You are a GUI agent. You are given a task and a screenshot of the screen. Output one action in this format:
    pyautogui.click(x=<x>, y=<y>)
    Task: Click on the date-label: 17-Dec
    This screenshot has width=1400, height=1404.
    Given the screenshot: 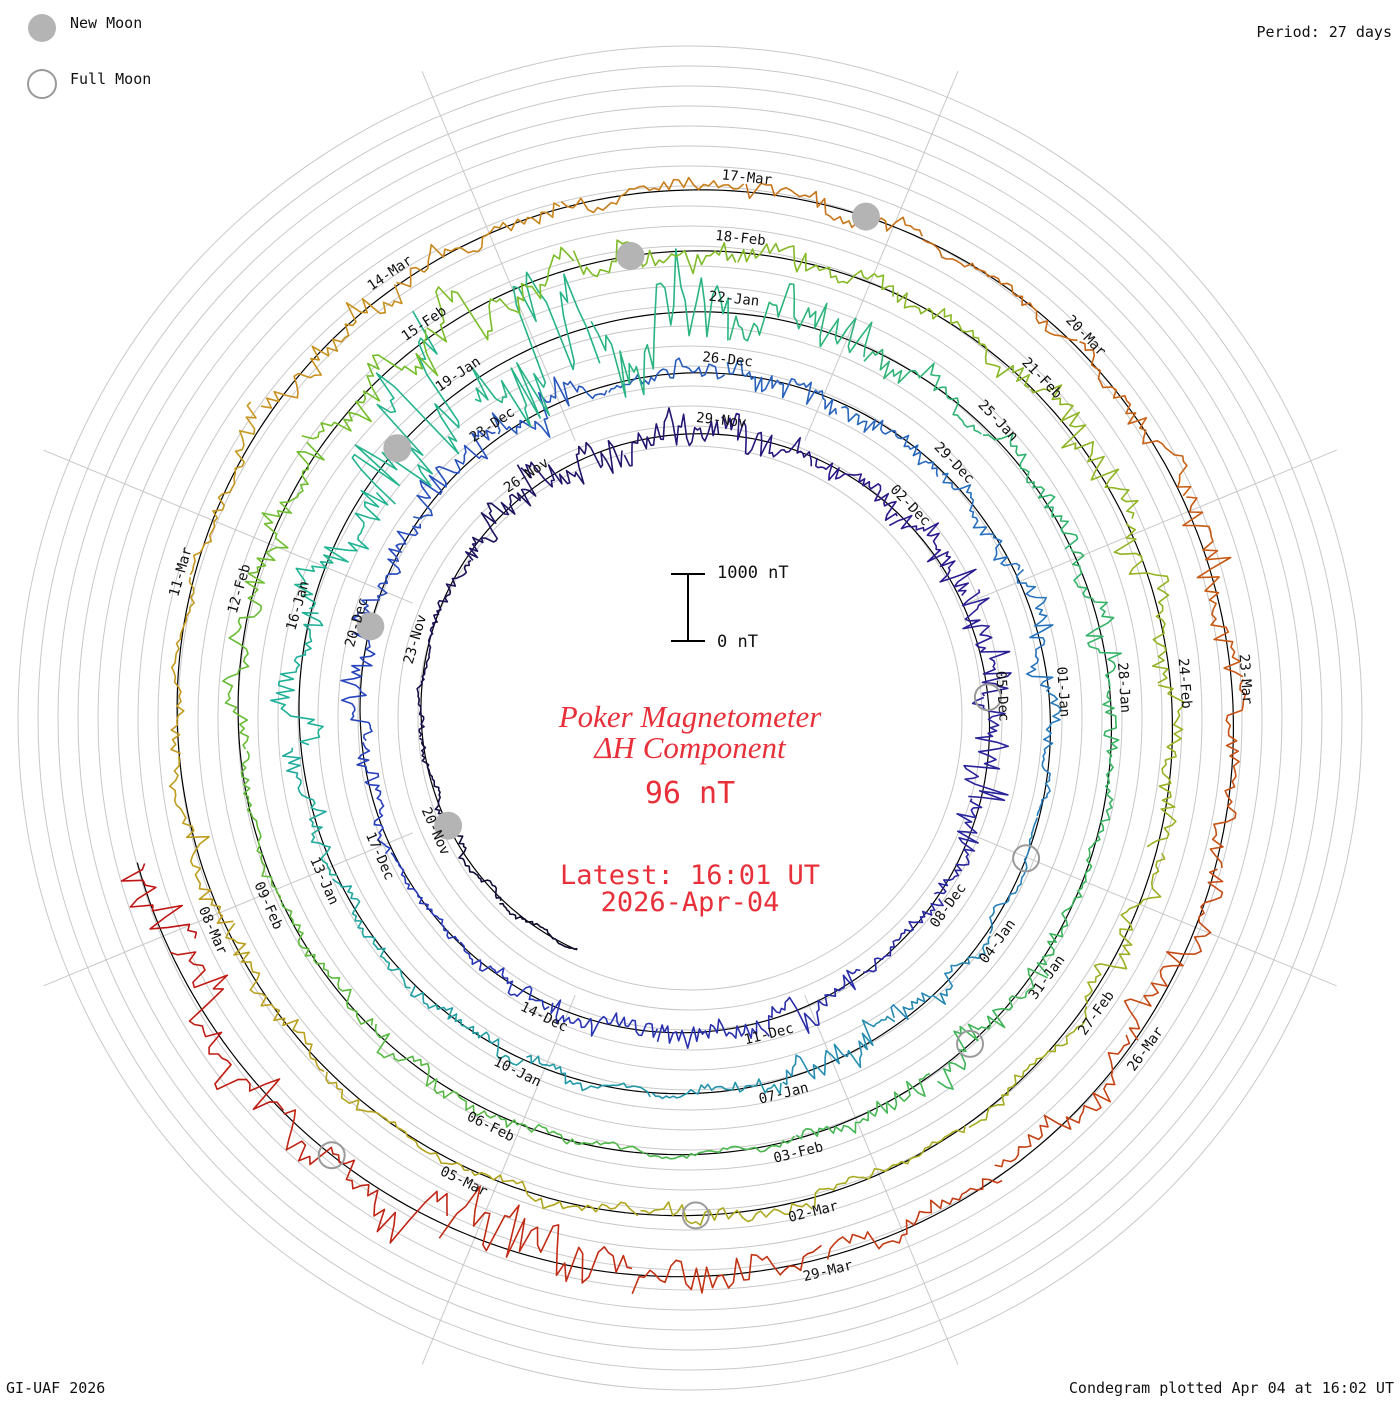 What is the action you would take?
    pyautogui.click(x=379, y=856)
    